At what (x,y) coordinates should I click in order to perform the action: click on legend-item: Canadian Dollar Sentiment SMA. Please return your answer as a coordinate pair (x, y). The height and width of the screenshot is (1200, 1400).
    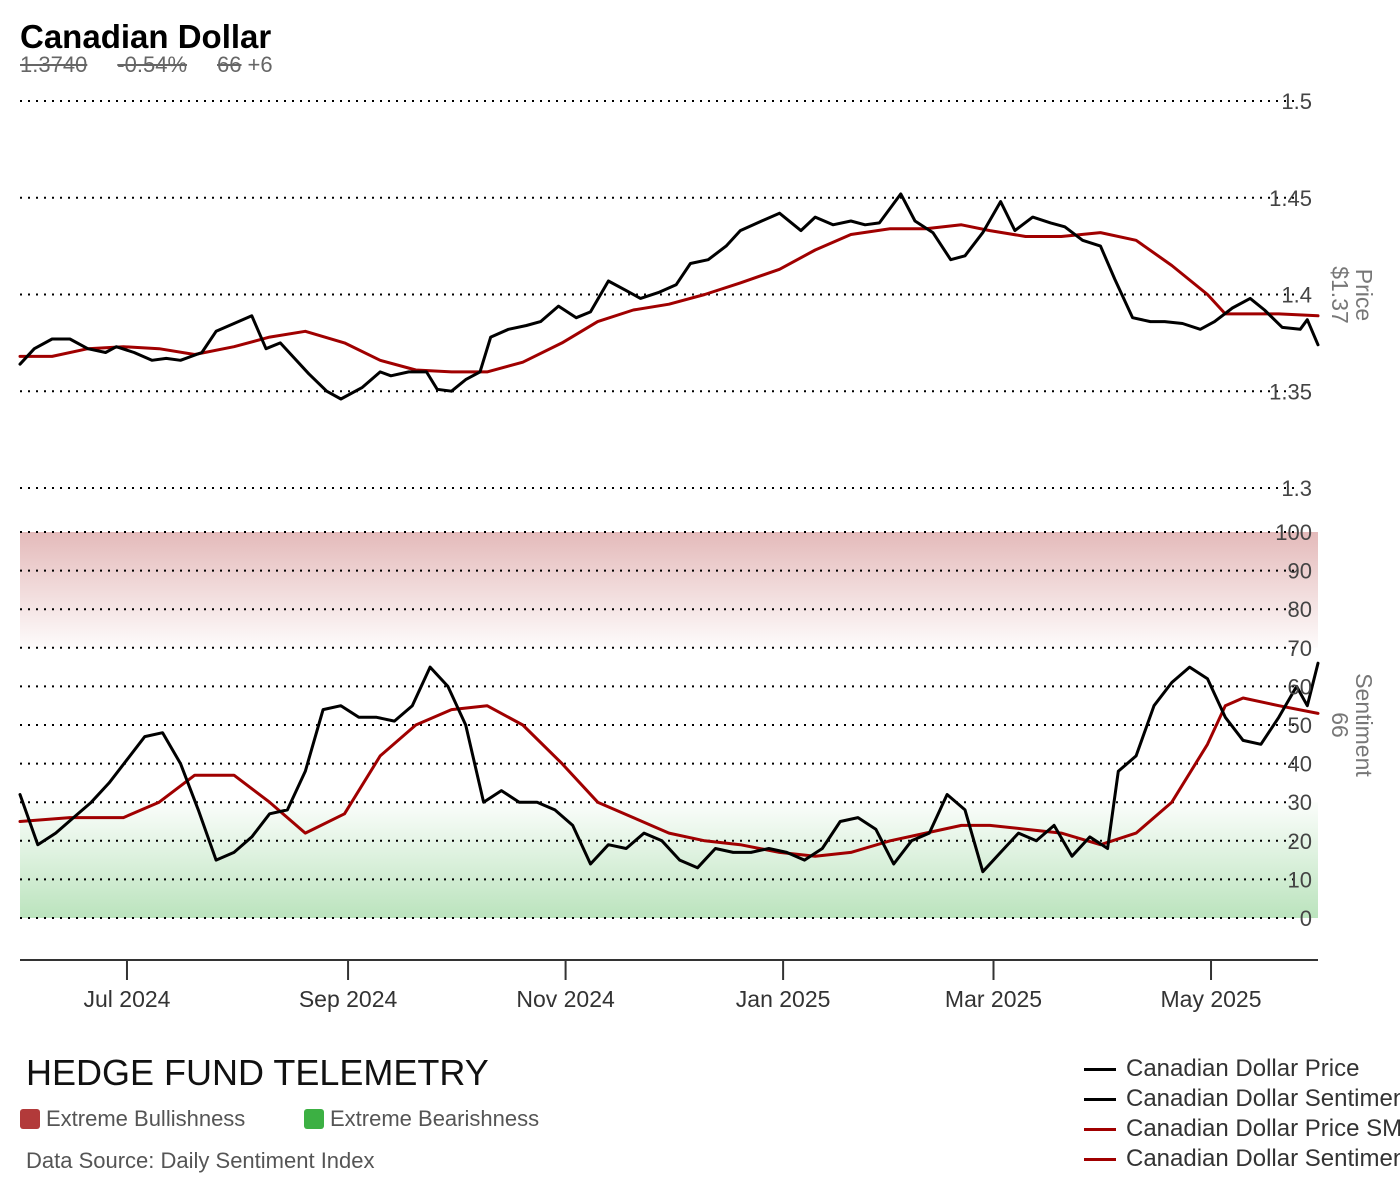
    Looking at the image, I should click on (1242, 1159).